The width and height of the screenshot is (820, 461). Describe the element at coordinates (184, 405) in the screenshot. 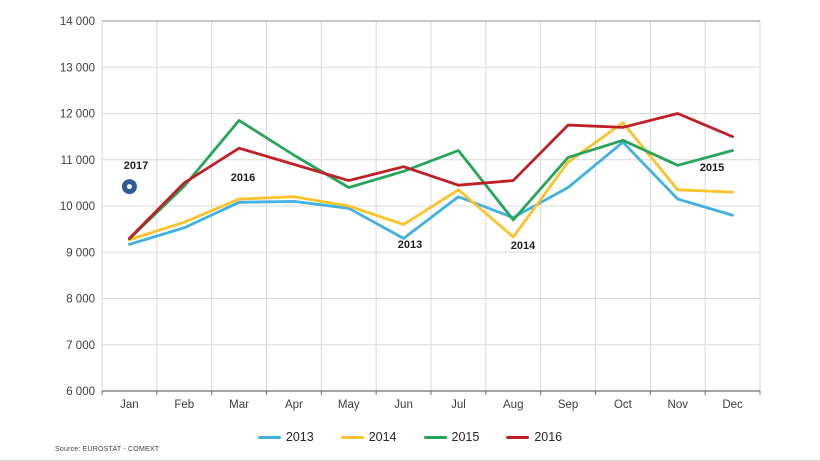

I see `x-tick-label: Feb` at that location.